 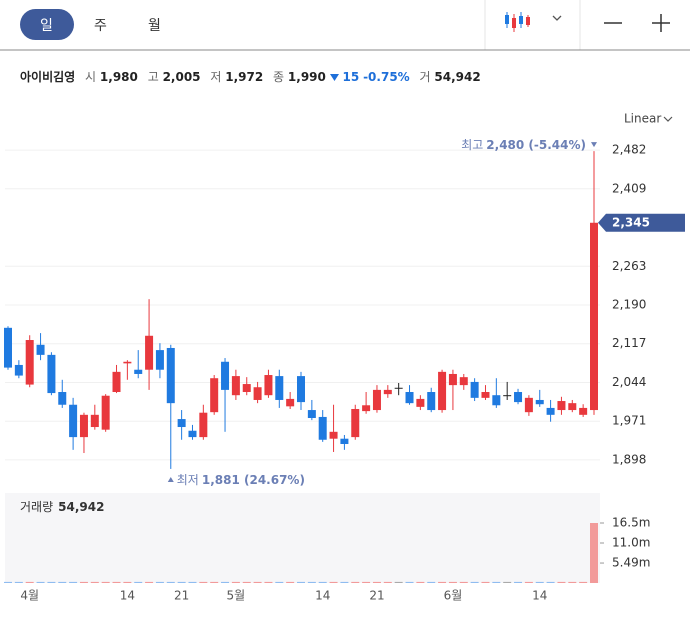 I want to click on chart-type-icon, so click(x=517, y=22).